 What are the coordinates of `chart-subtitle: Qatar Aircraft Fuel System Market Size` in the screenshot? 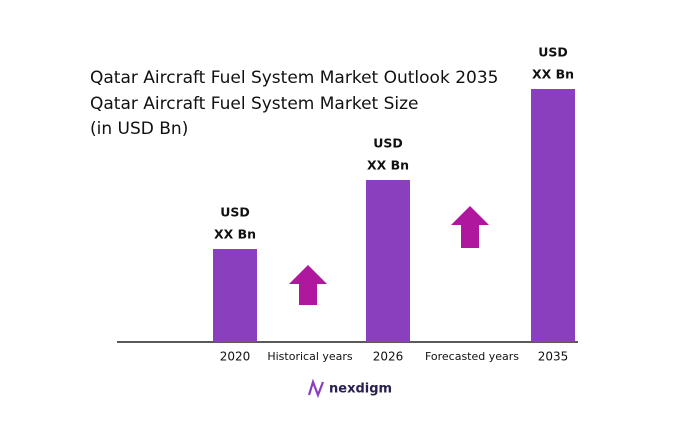 It's located at (254, 104).